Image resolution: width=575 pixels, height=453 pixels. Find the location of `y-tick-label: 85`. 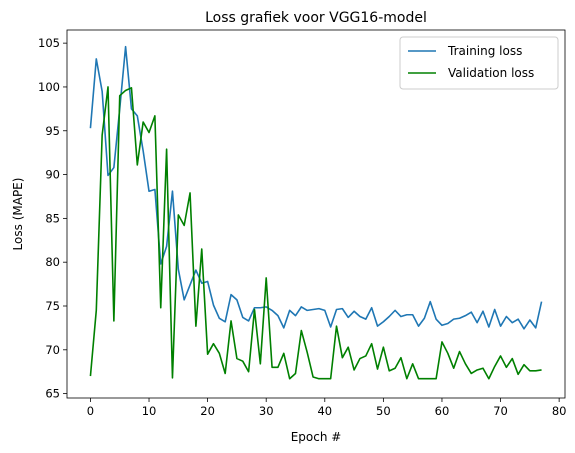

y-tick-label: 85 is located at coordinates (52, 218).